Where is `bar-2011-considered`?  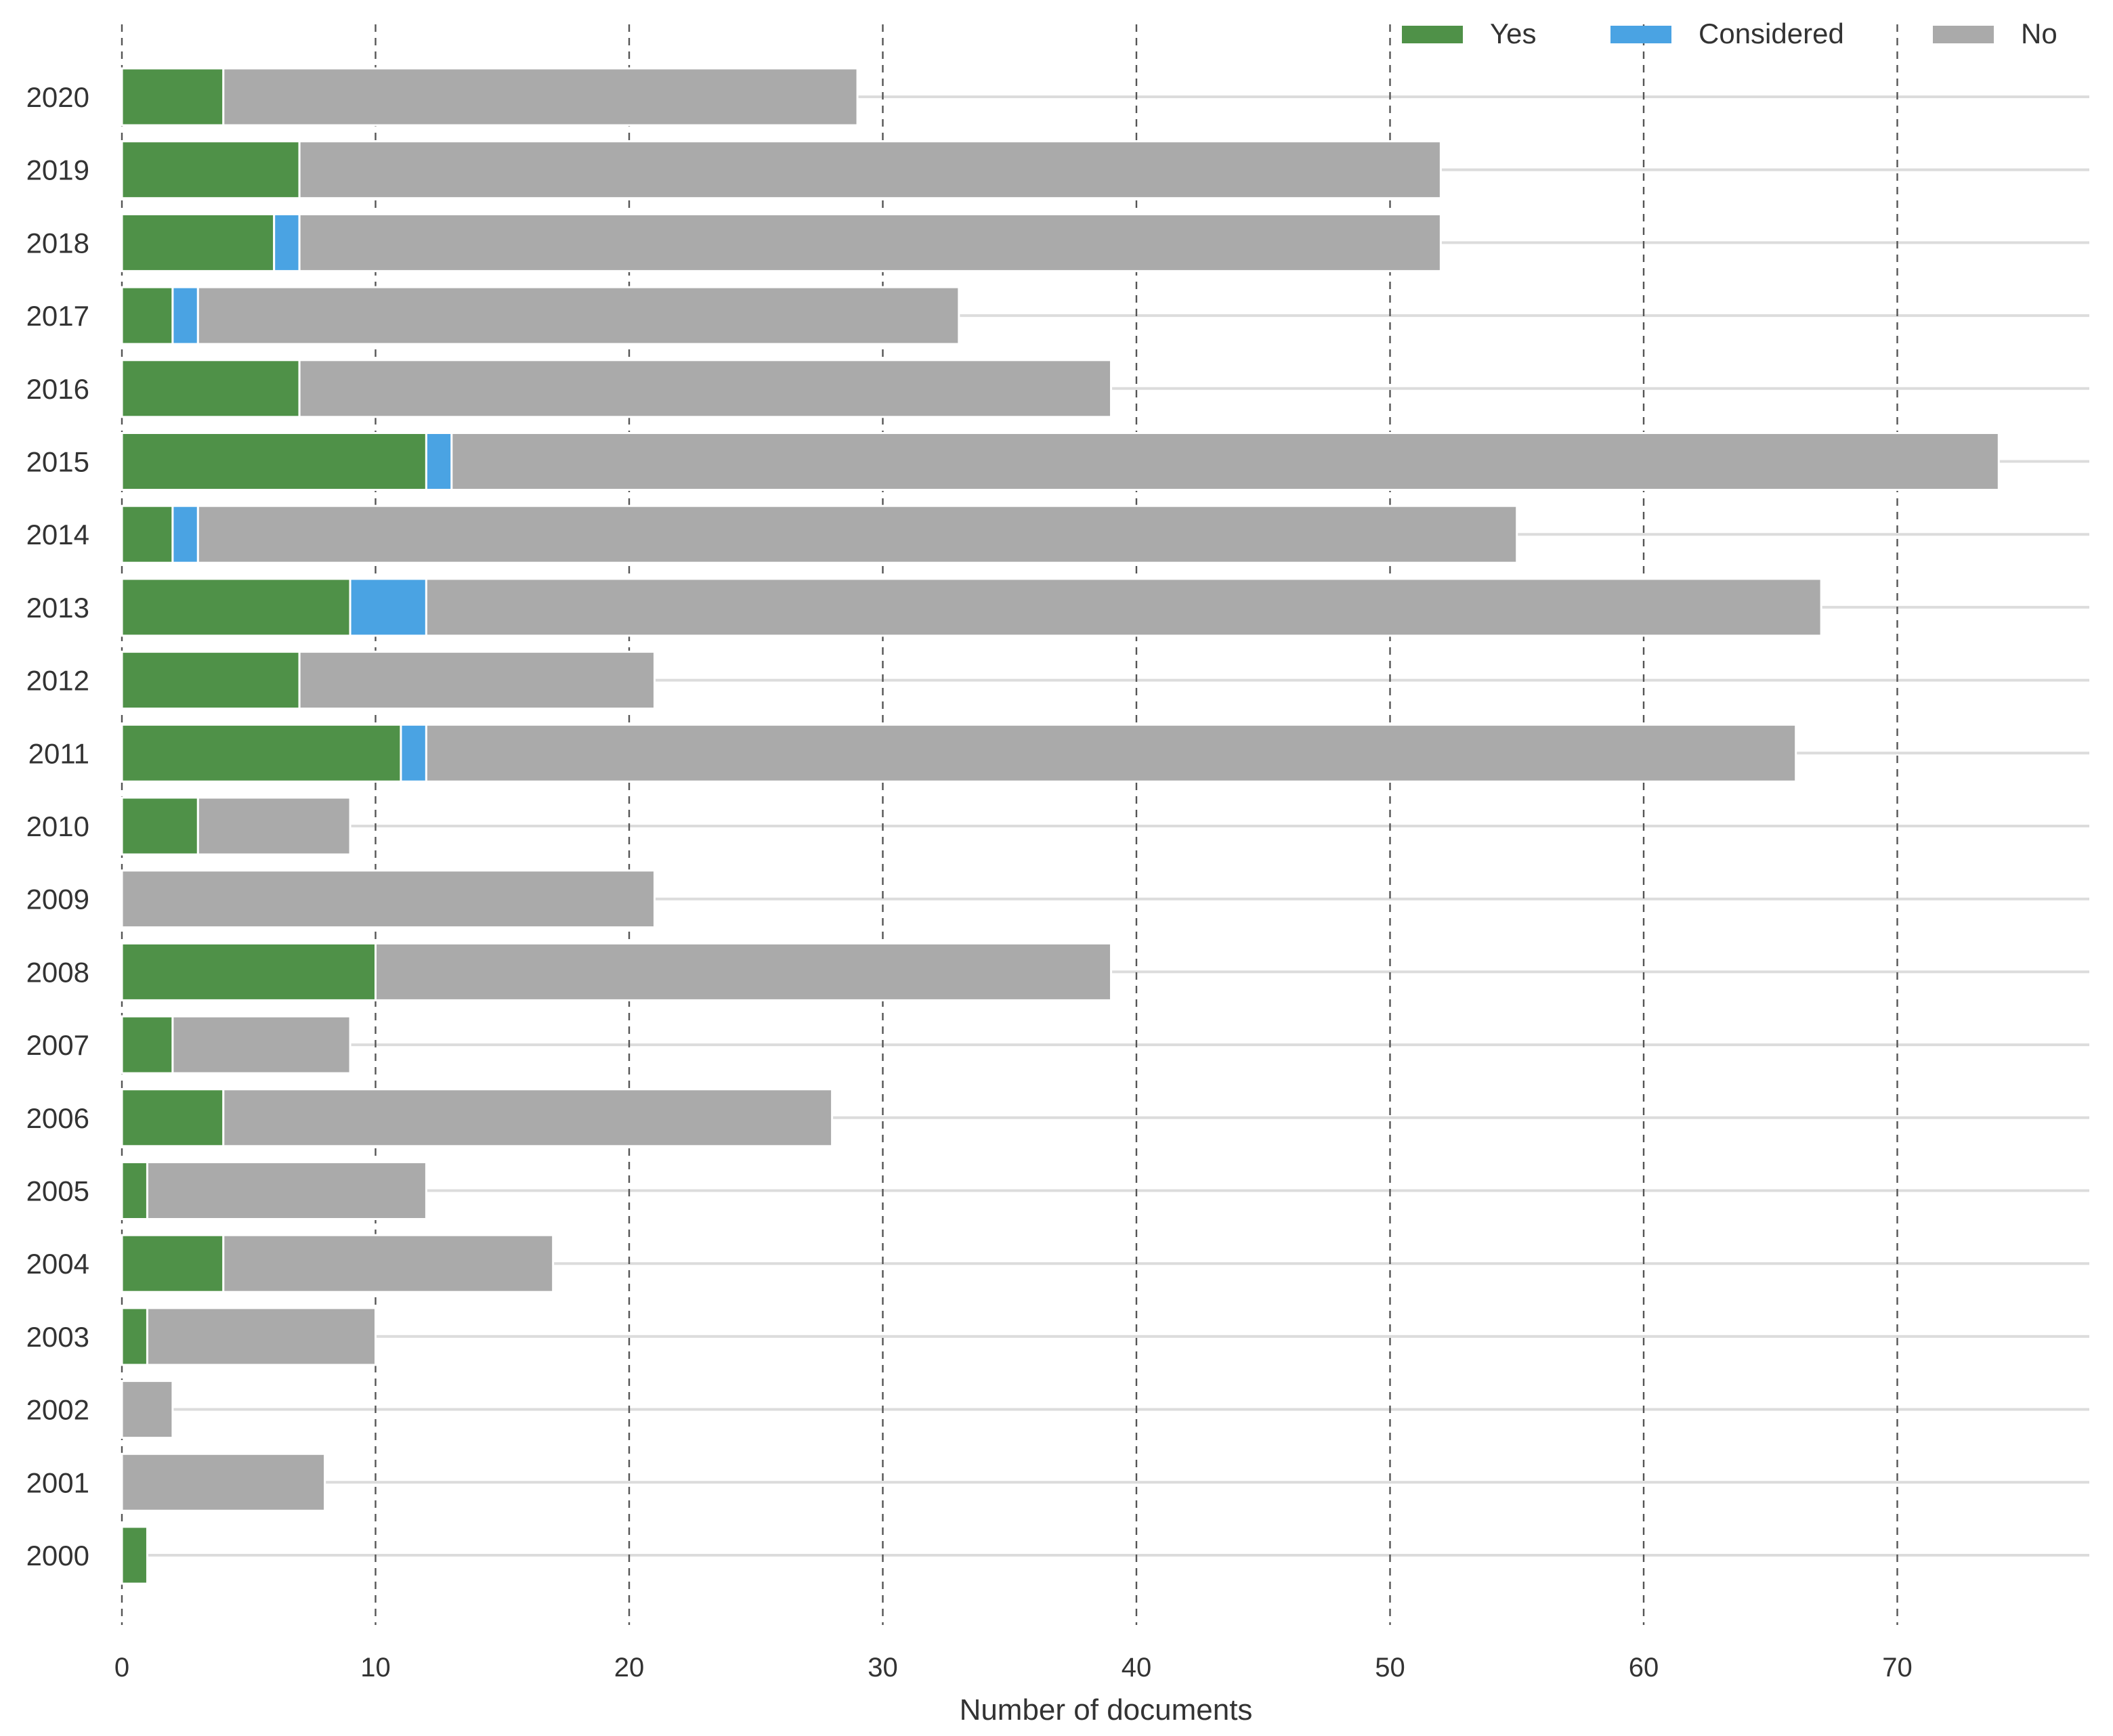
bar-2011-considered is located at coordinates (413, 753).